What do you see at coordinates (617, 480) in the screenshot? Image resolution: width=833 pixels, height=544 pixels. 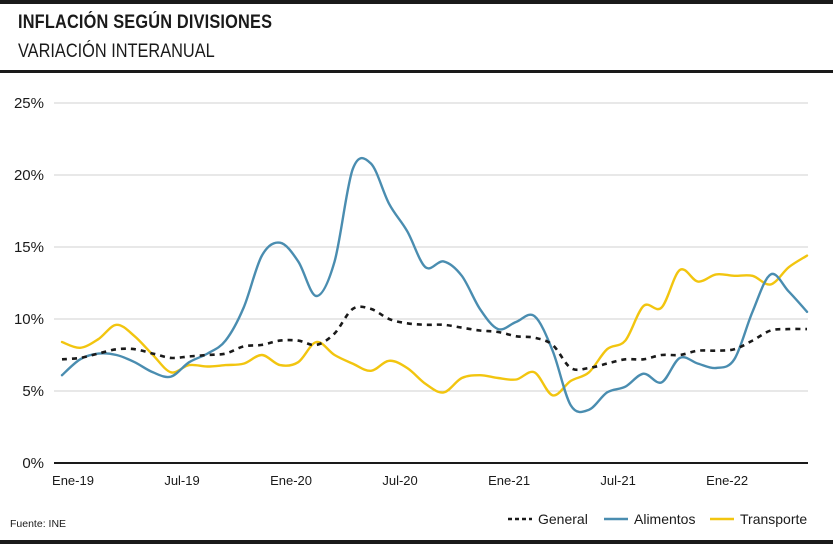 I see `x-tick-label: Jul-21` at bounding box center [617, 480].